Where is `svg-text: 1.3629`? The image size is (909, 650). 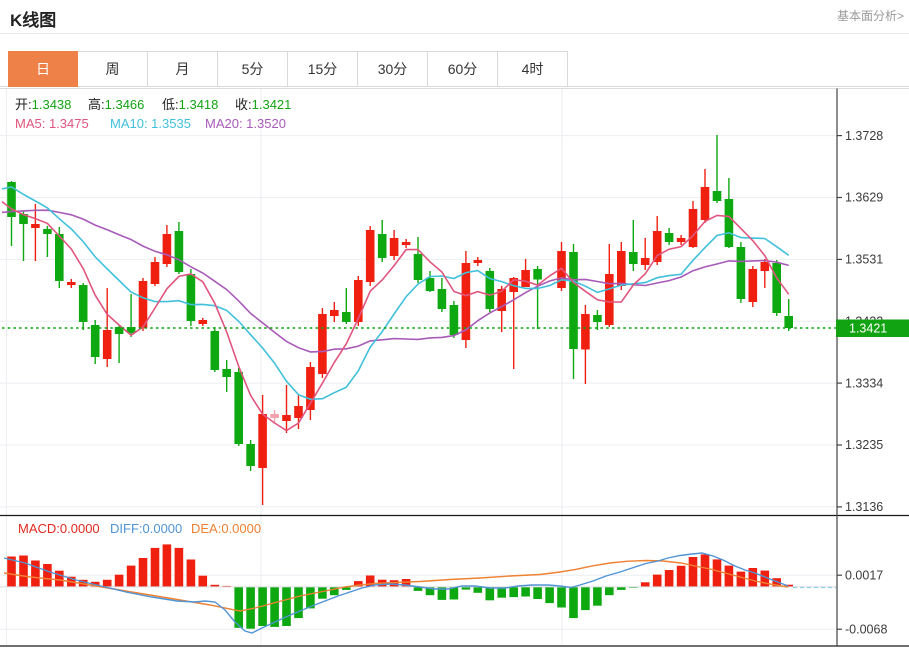 svg-text: 1.3629 is located at coordinates (864, 198).